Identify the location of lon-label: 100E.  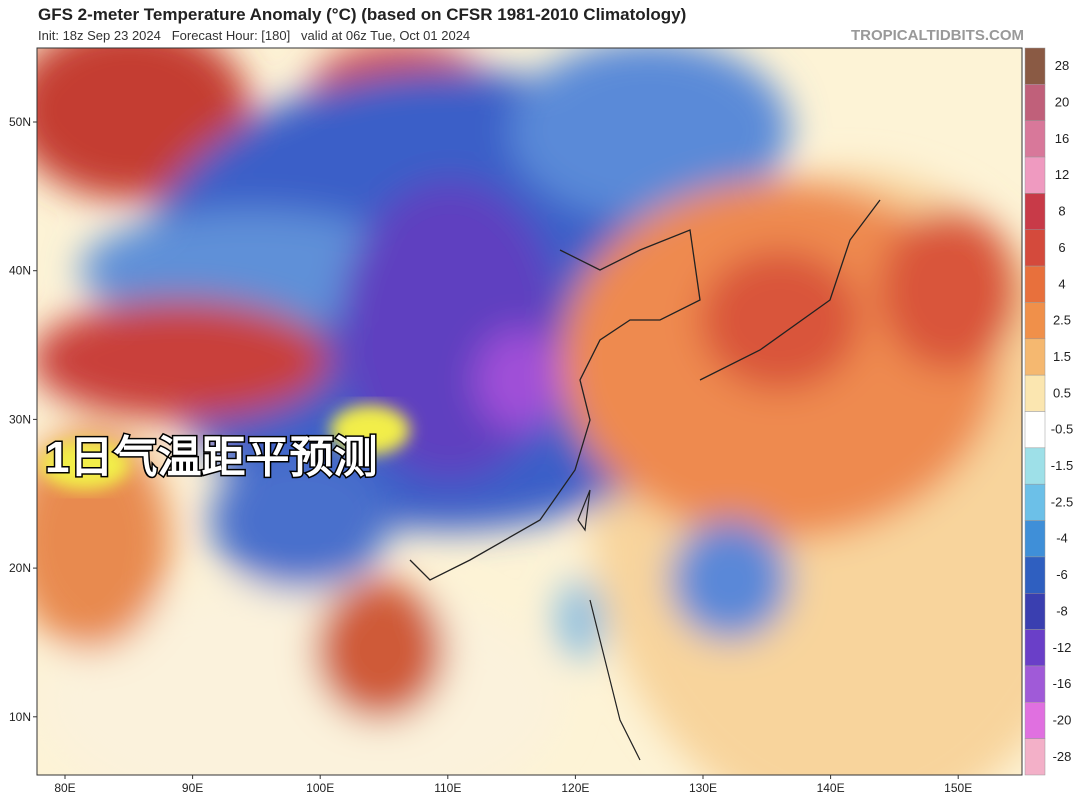
(320, 788).